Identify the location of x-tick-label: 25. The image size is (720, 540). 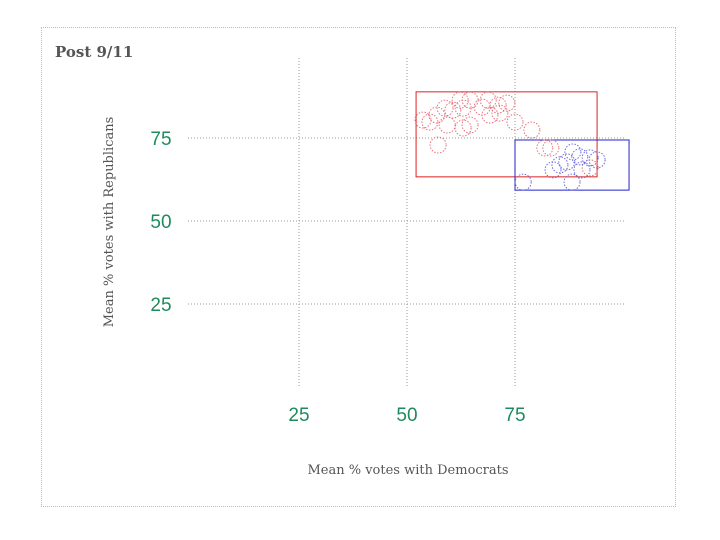
(298, 415).